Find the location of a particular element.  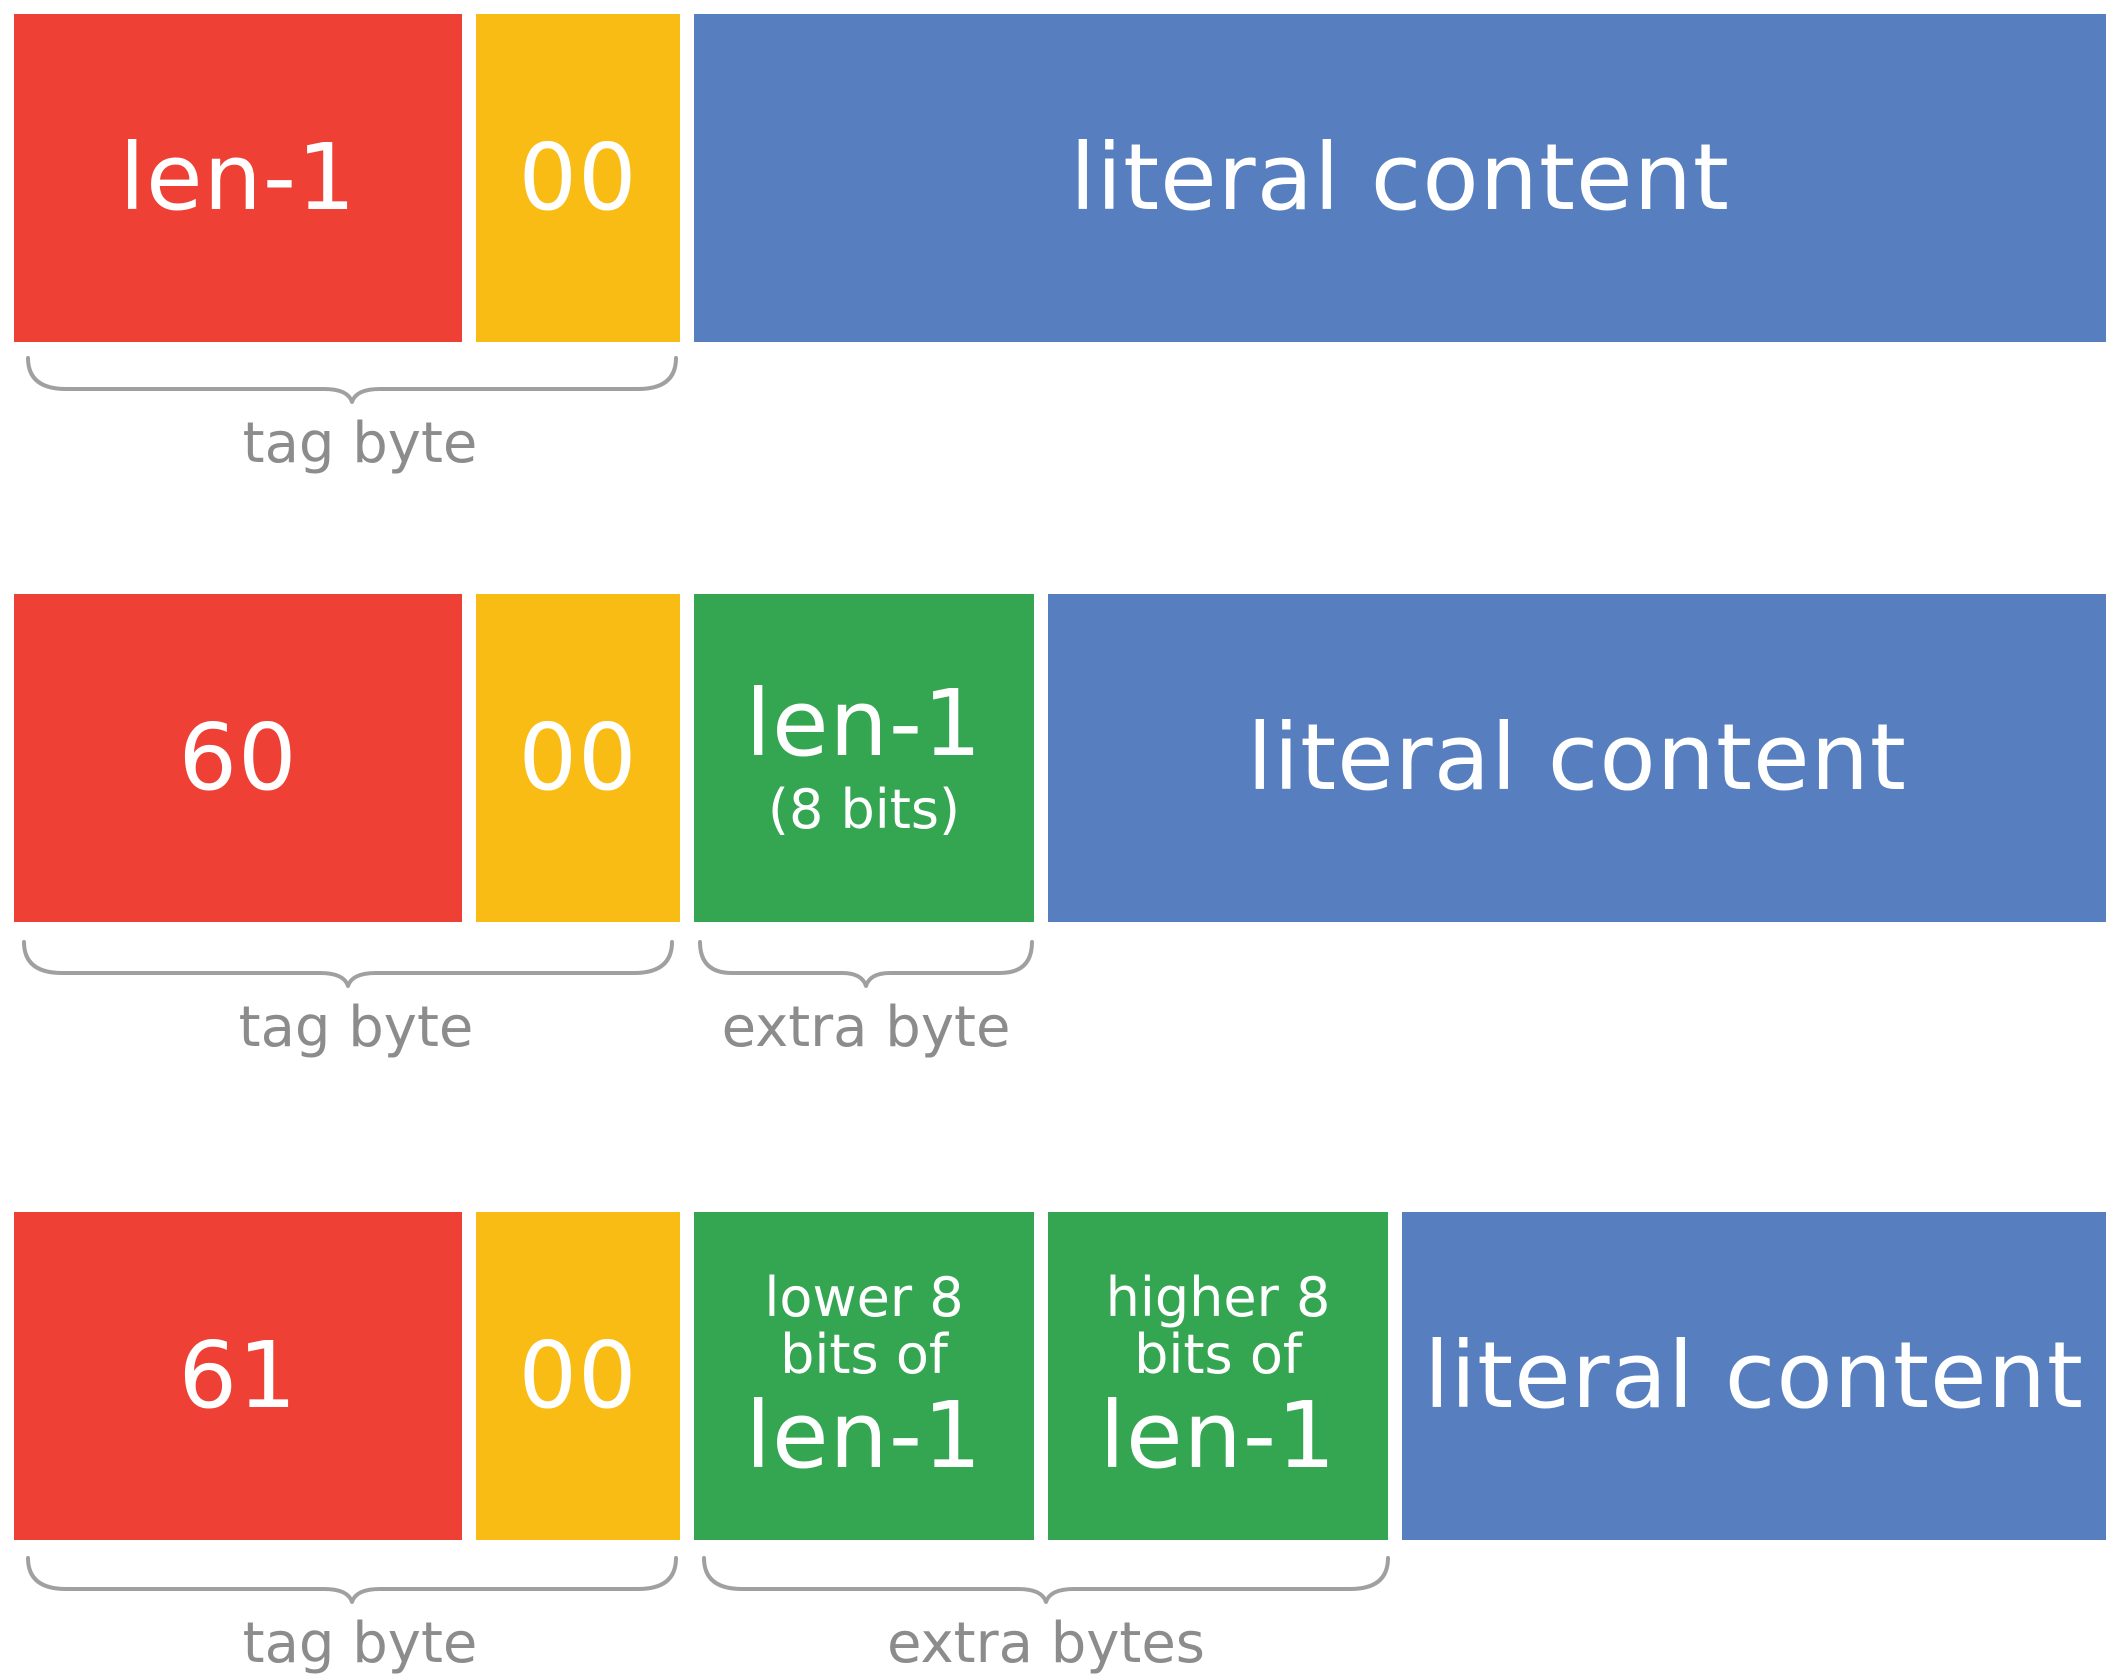

row-3-higher-main-label: len-1 is located at coordinates (1218, 1435).